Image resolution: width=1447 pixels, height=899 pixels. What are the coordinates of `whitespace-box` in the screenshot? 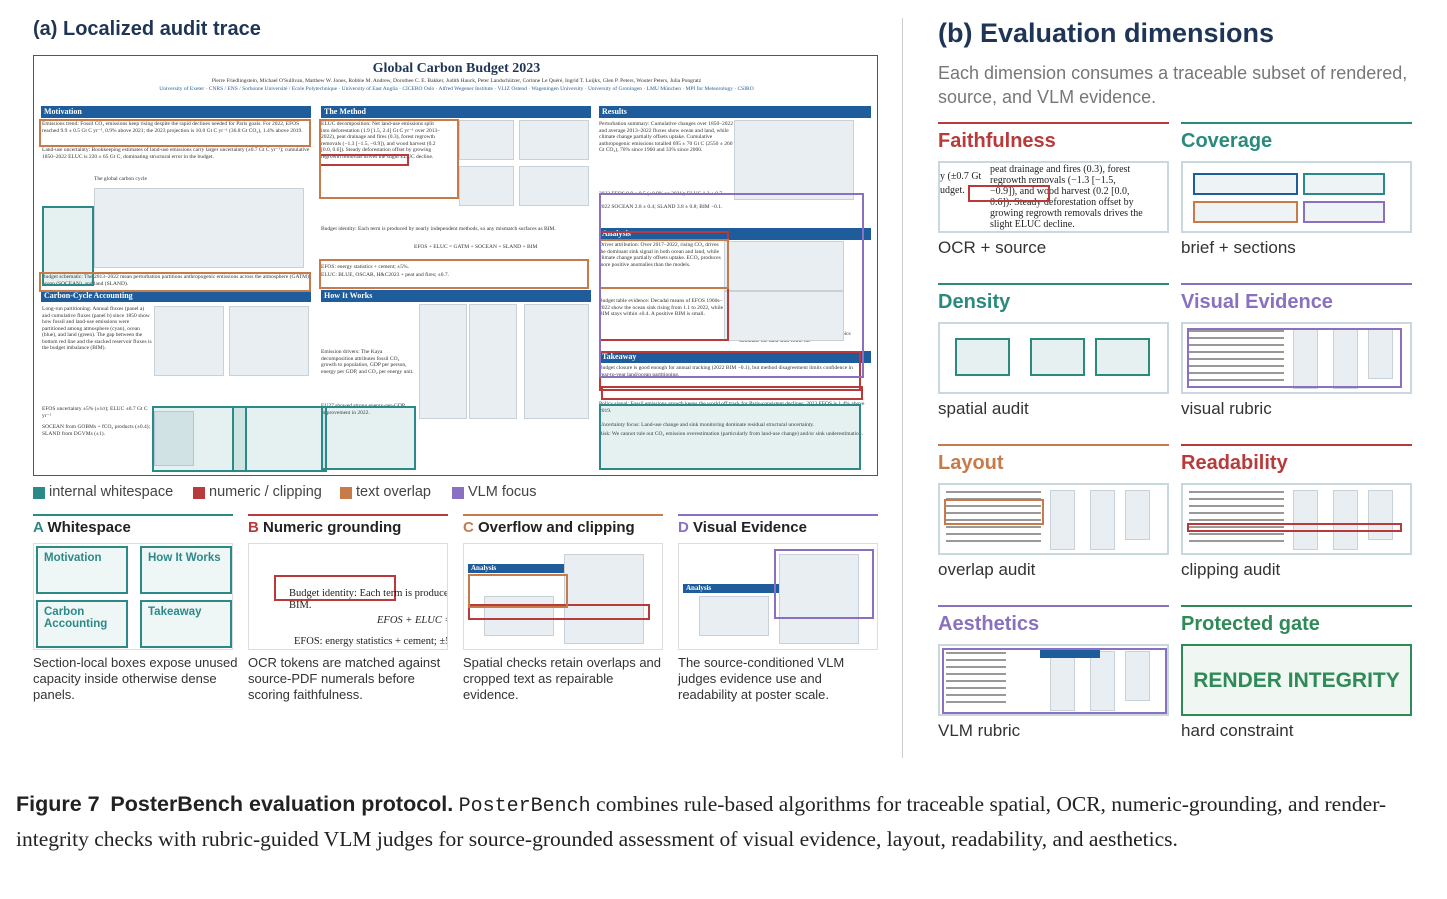 It's located at (982, 357).